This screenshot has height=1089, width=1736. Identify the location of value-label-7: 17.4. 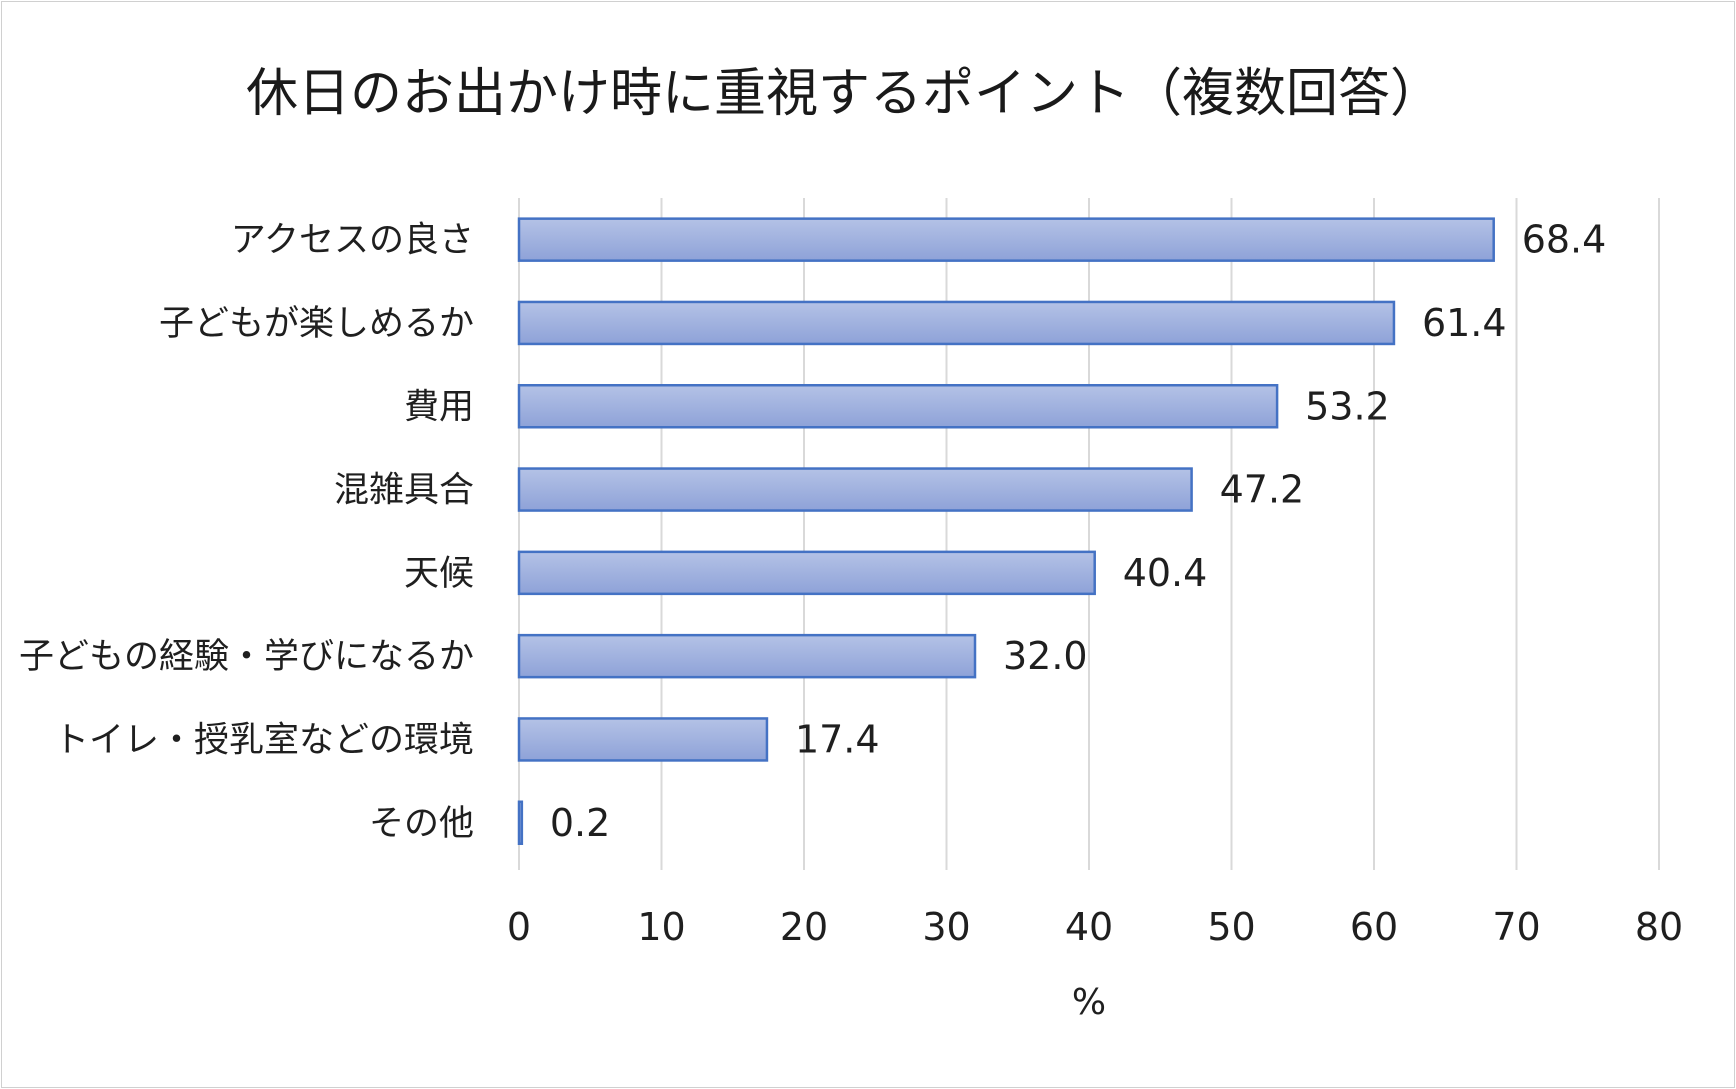
(837, 739).